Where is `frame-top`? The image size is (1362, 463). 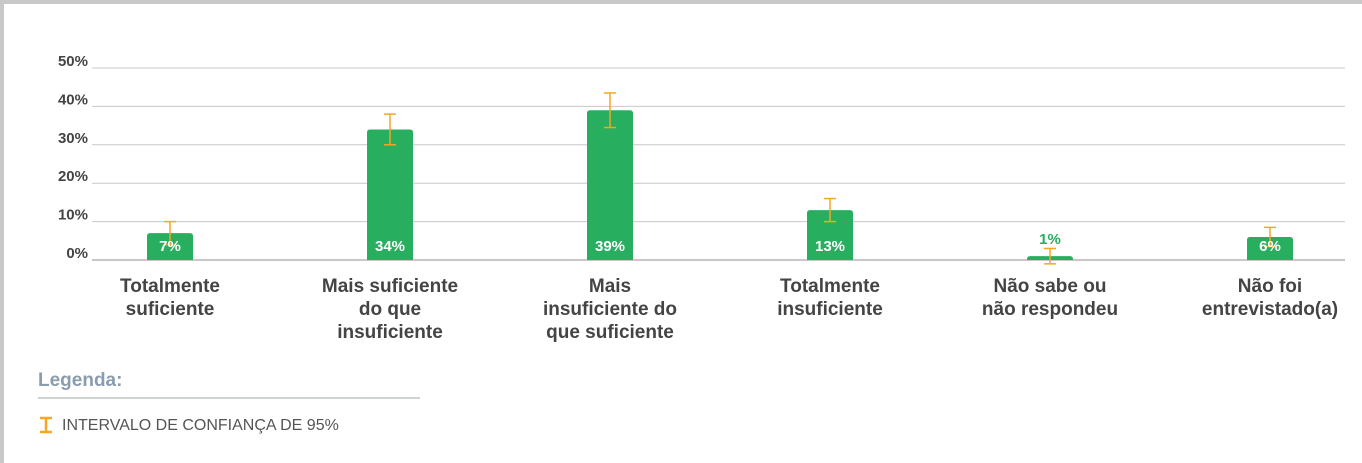 frame-top is located at coordinates (681, 2).